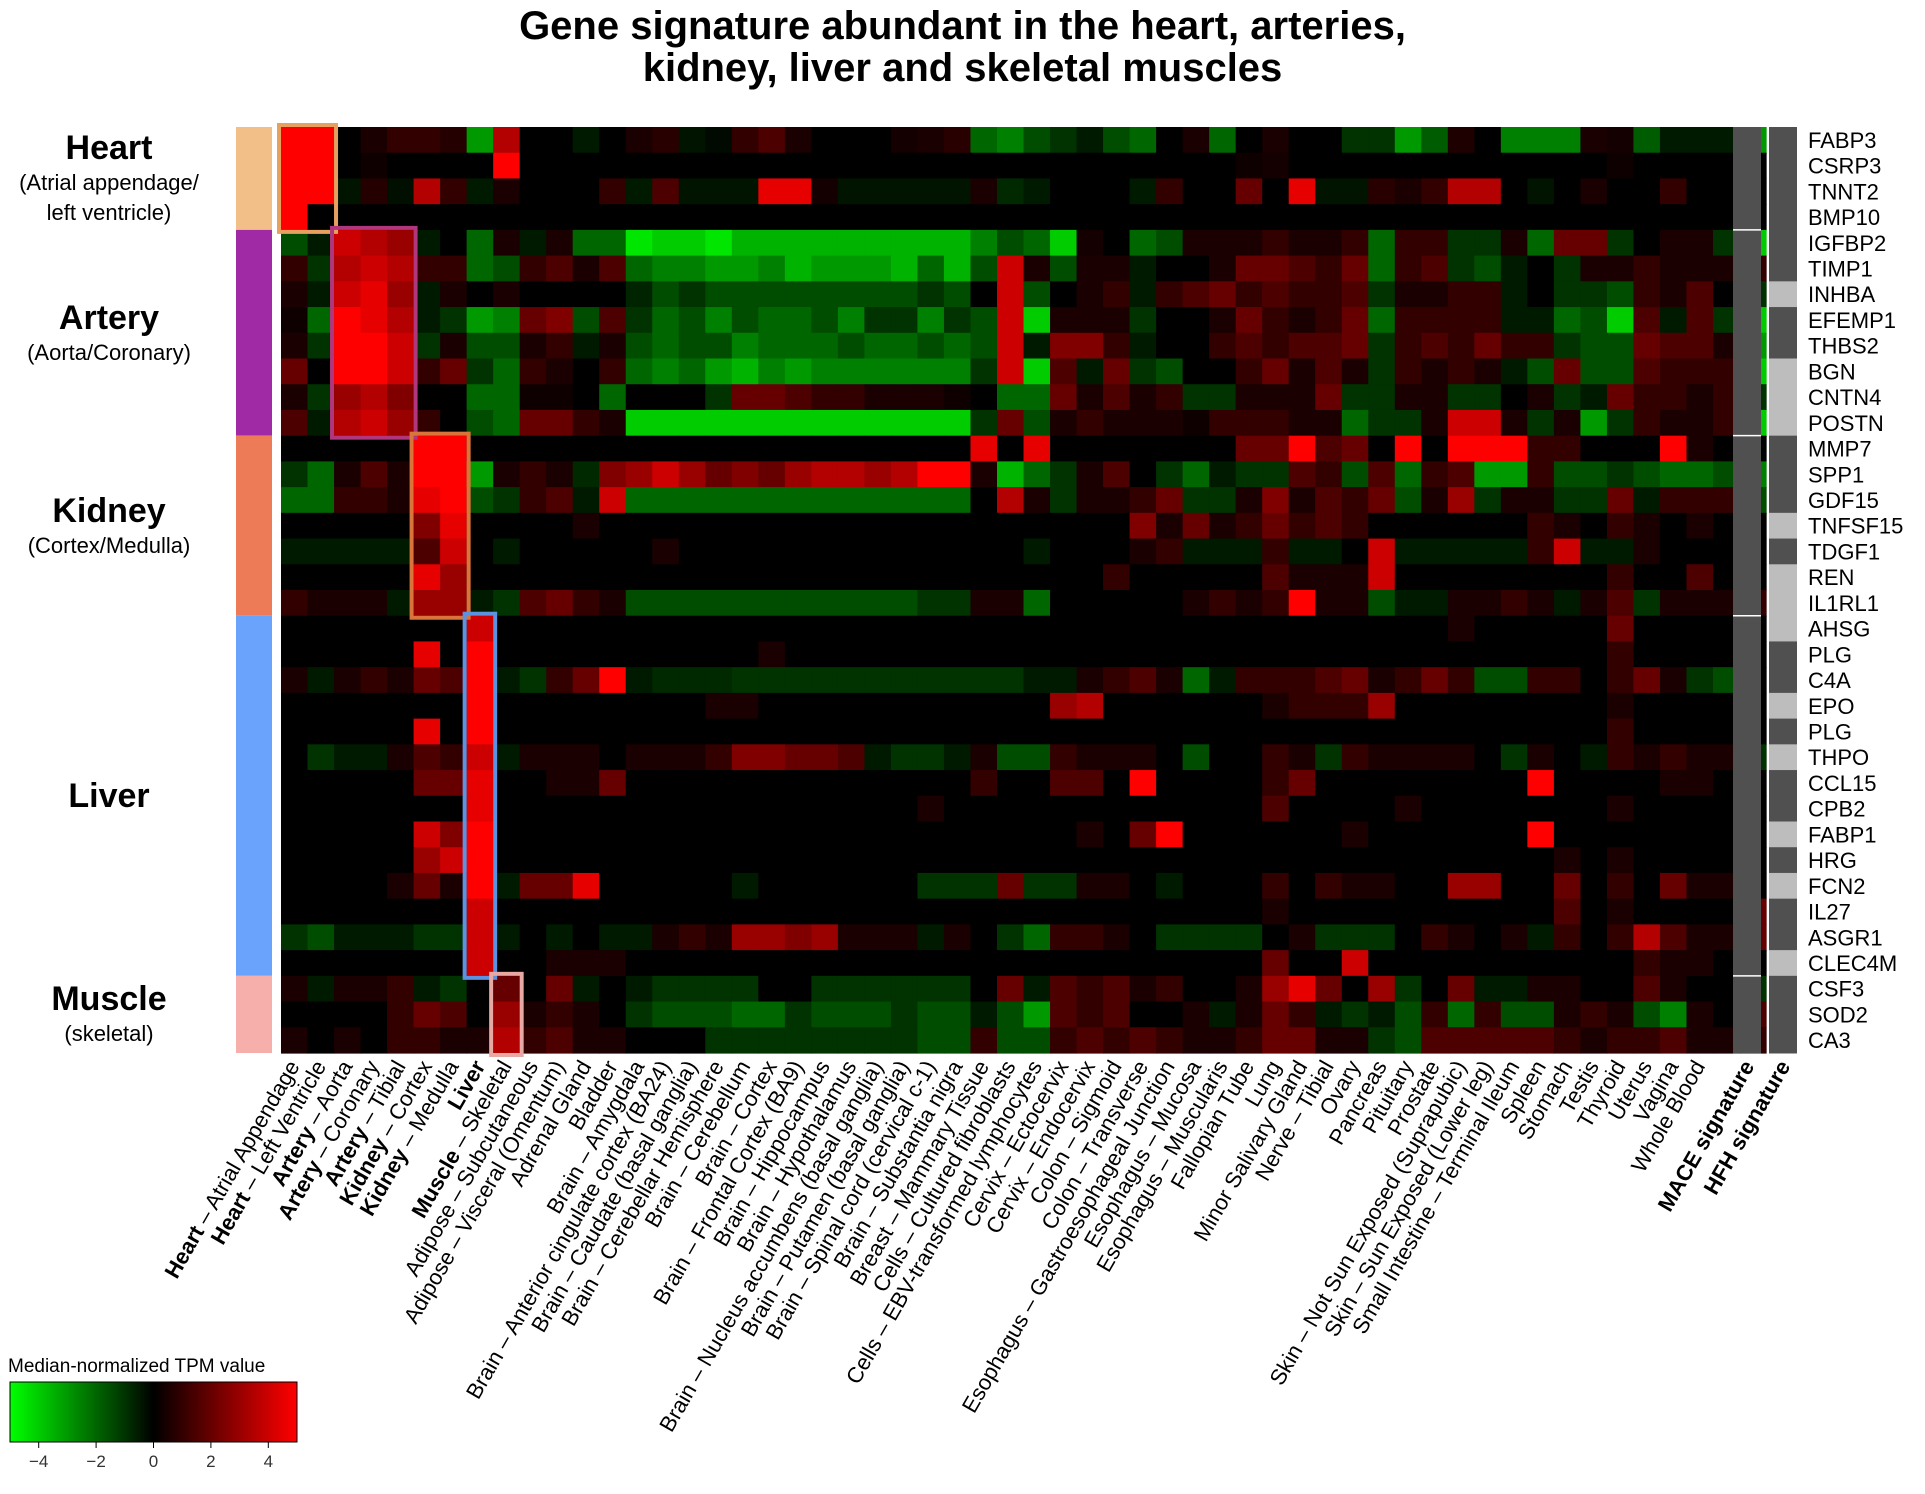 This screenshot has height=1494, width=1925. I want to click on hfh-signature-cell, so click(1783, 526).